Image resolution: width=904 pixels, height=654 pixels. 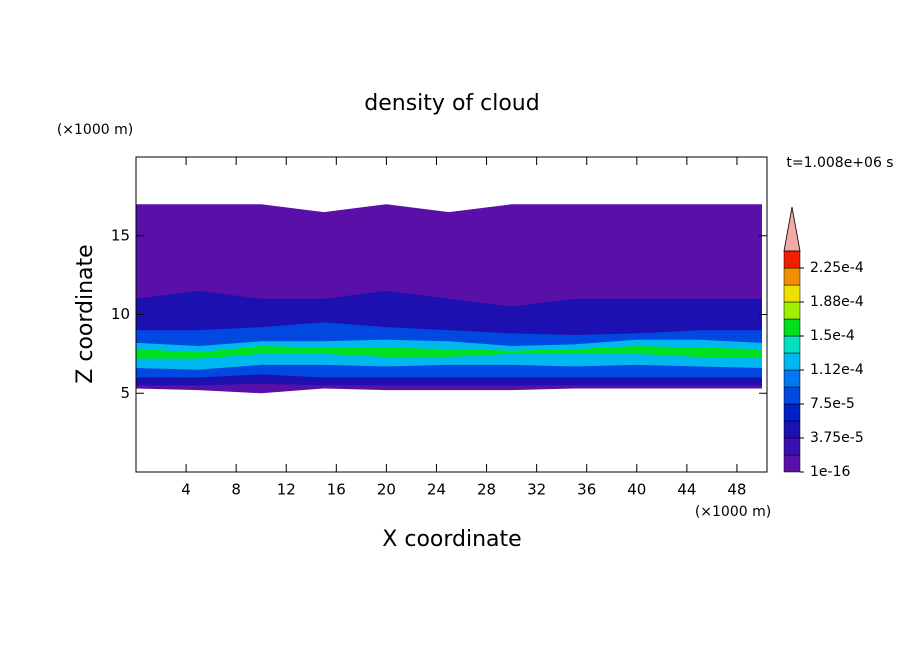 I want to click on x-tick-label: 44, so click(x=686, y=490).